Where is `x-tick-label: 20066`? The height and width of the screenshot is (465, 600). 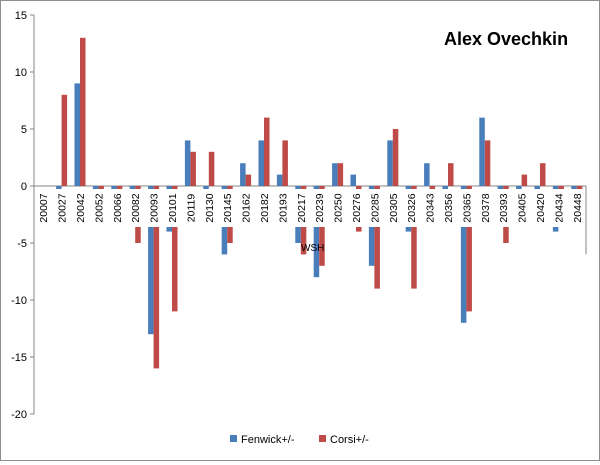 x-tick-label: 20066 is located at coordinates (118, 207).